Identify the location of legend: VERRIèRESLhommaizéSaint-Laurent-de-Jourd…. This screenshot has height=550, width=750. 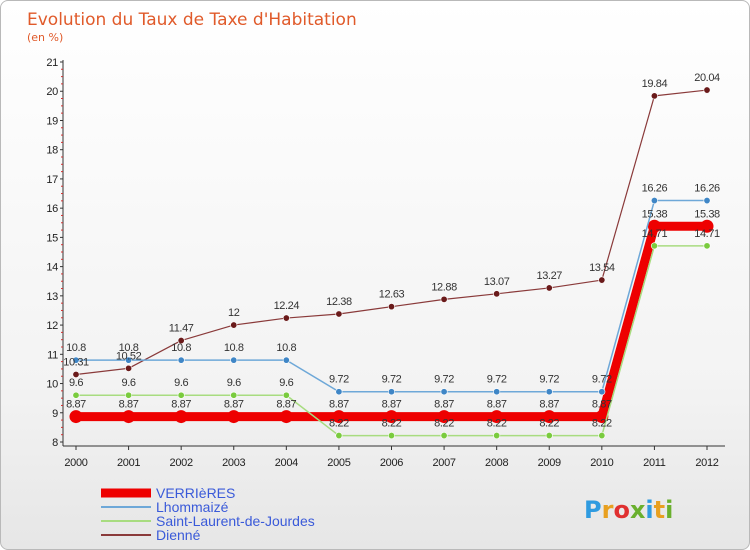
(208, 514).